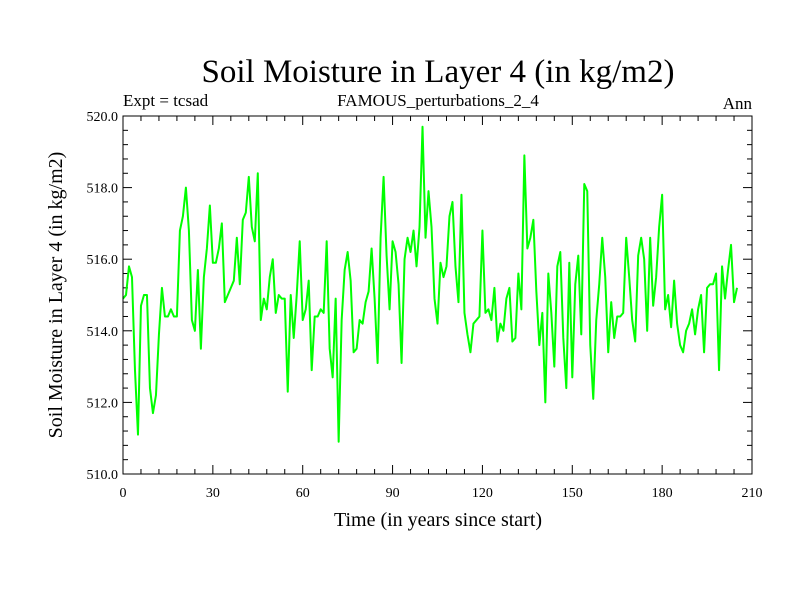 The image size is (800, 600). I want to click on x-axis-title: Time (in years since start), so click(438, 520).